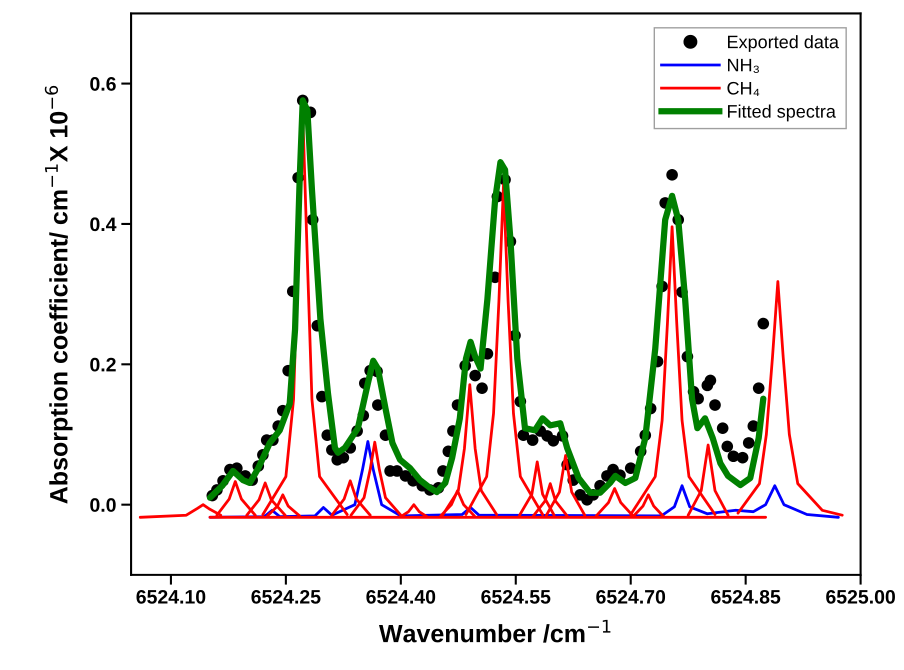 The width and height of the screenshot is (904, 670). I want to click on legend-label: NH₃, so click(743, 65).